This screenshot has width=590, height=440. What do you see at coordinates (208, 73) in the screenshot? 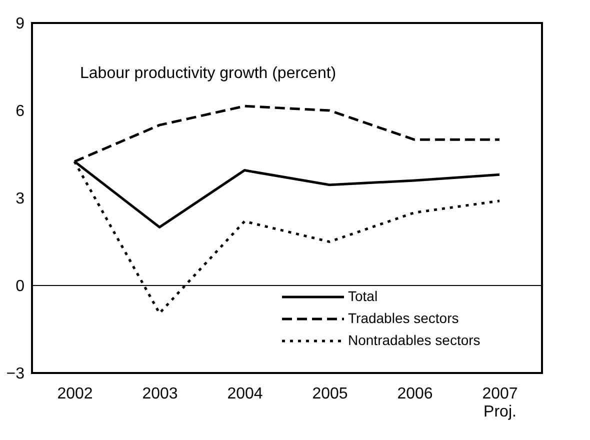
I see `text: Labour productivity growth (percent)` at bounding box center [208, 73].